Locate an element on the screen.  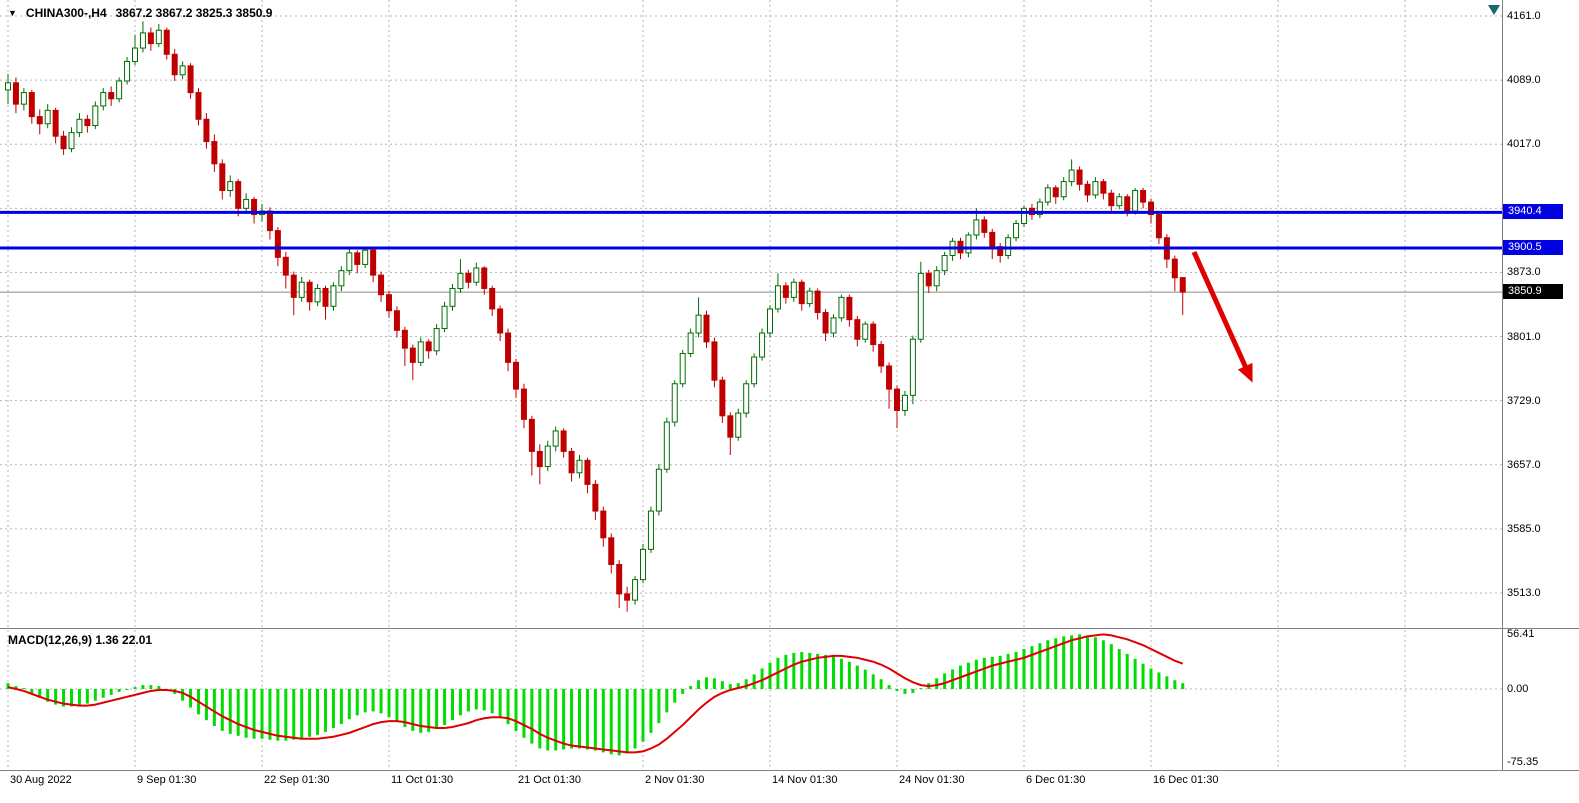
price-axis-label: 4017.0 is located at coordinates (1524, 144).